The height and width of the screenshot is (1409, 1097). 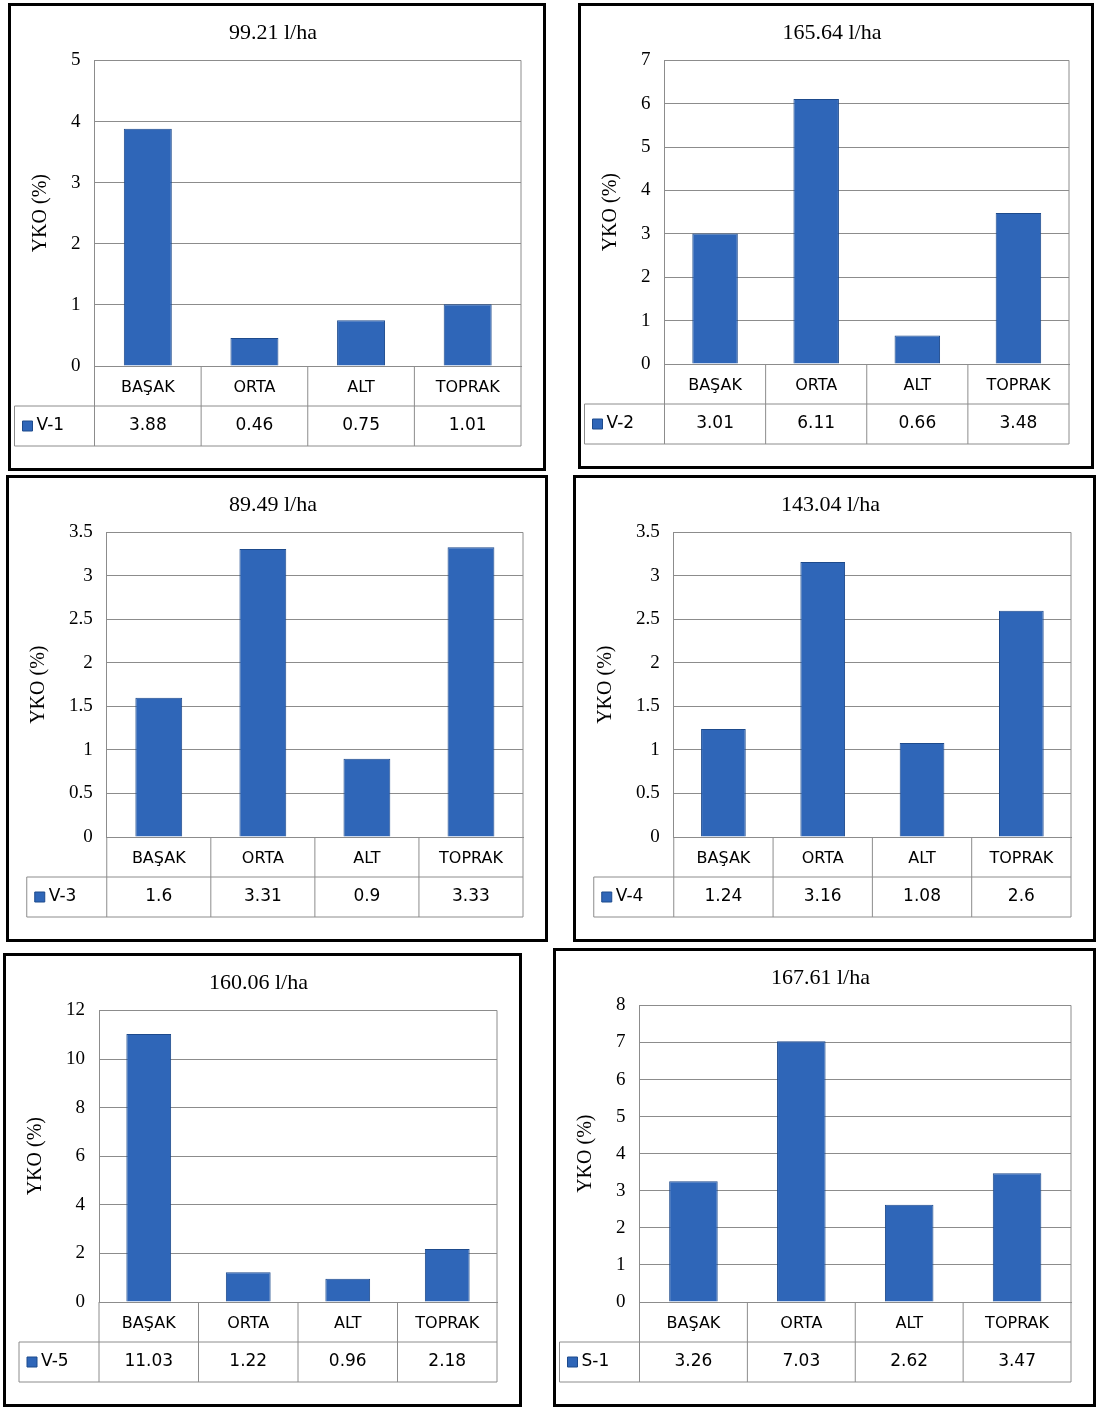 I want to click on chart-title: 165.64 l/ha, so click(x=832, y=31).